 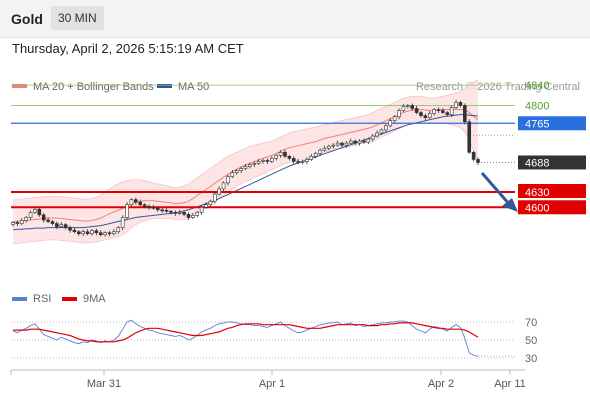 What do you see at coordinates (93, 87) in the screenshot?
I see `legend-label-0: MA 20 + Bollinger Bands` at bounding box center [93, 87].